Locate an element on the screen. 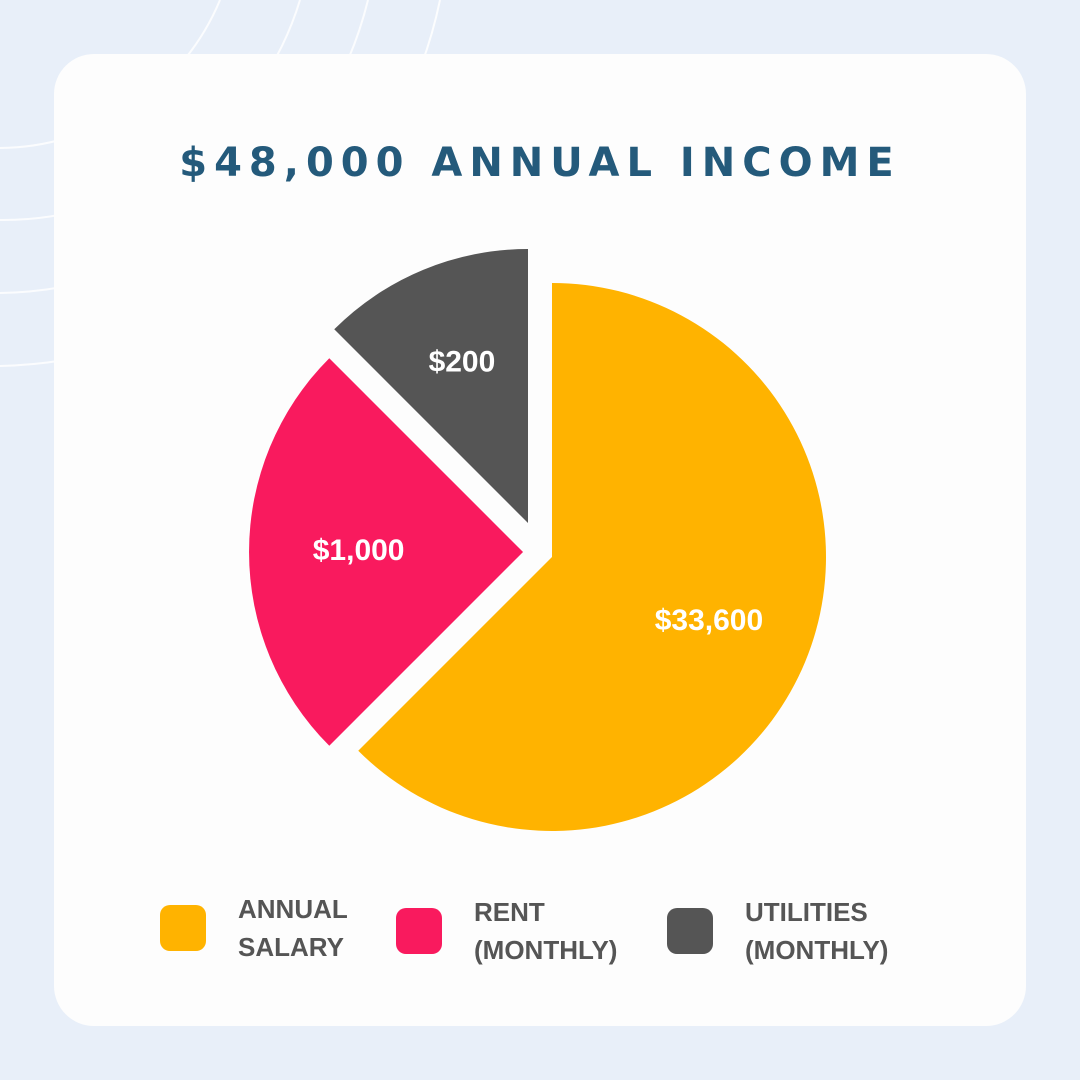  pie-slice-rent is located at coordinates (386, 552).